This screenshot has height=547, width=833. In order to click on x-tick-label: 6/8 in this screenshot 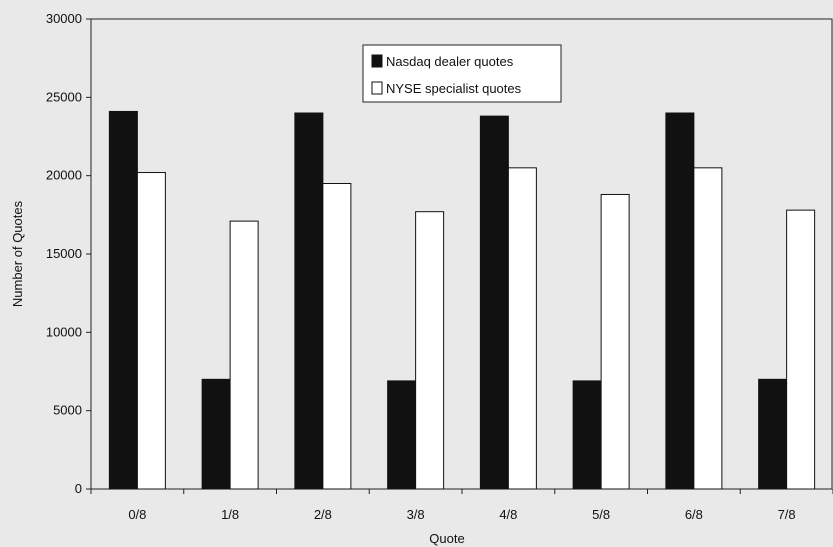, I will do `click(694, 514)`.